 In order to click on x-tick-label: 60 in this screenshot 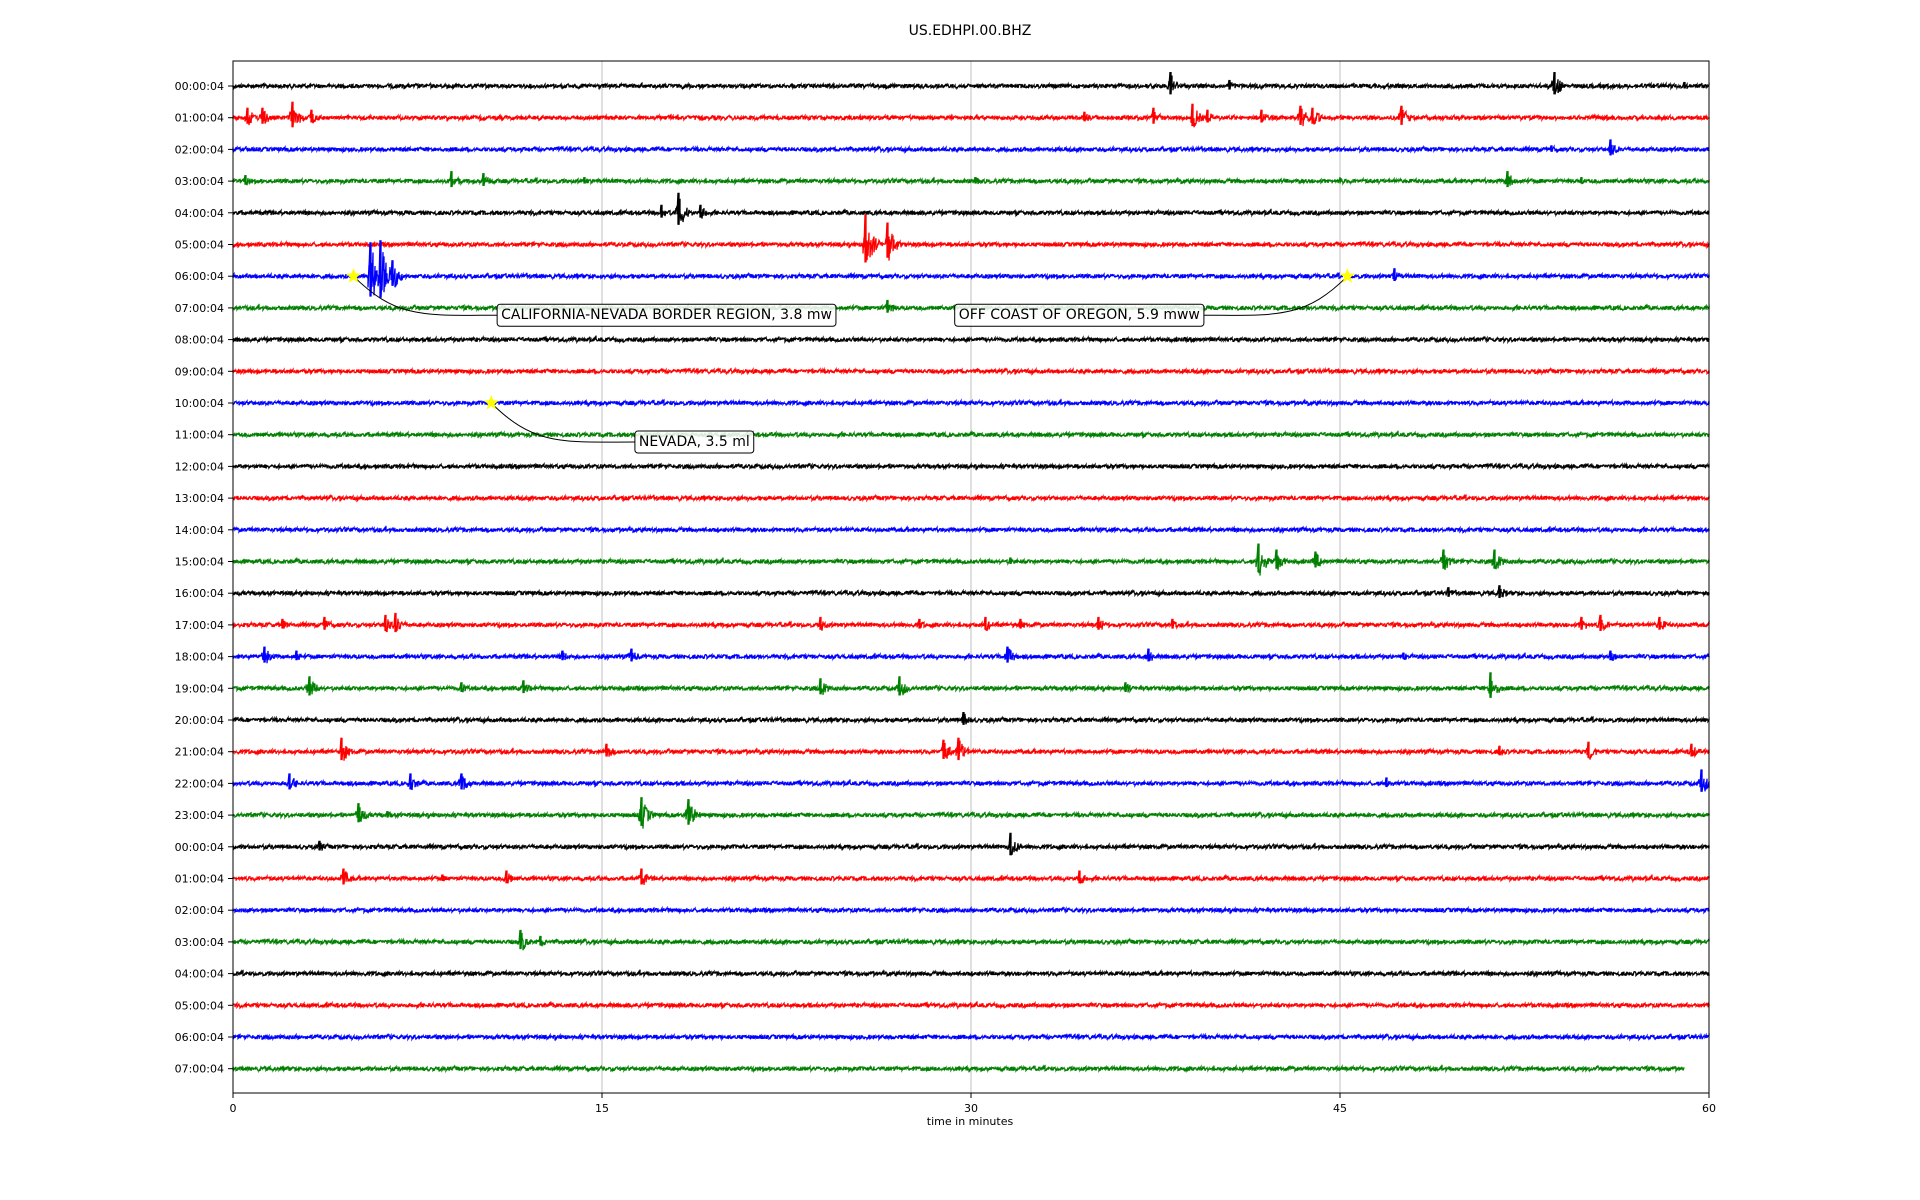, I will do `click(1709, 1108)`.